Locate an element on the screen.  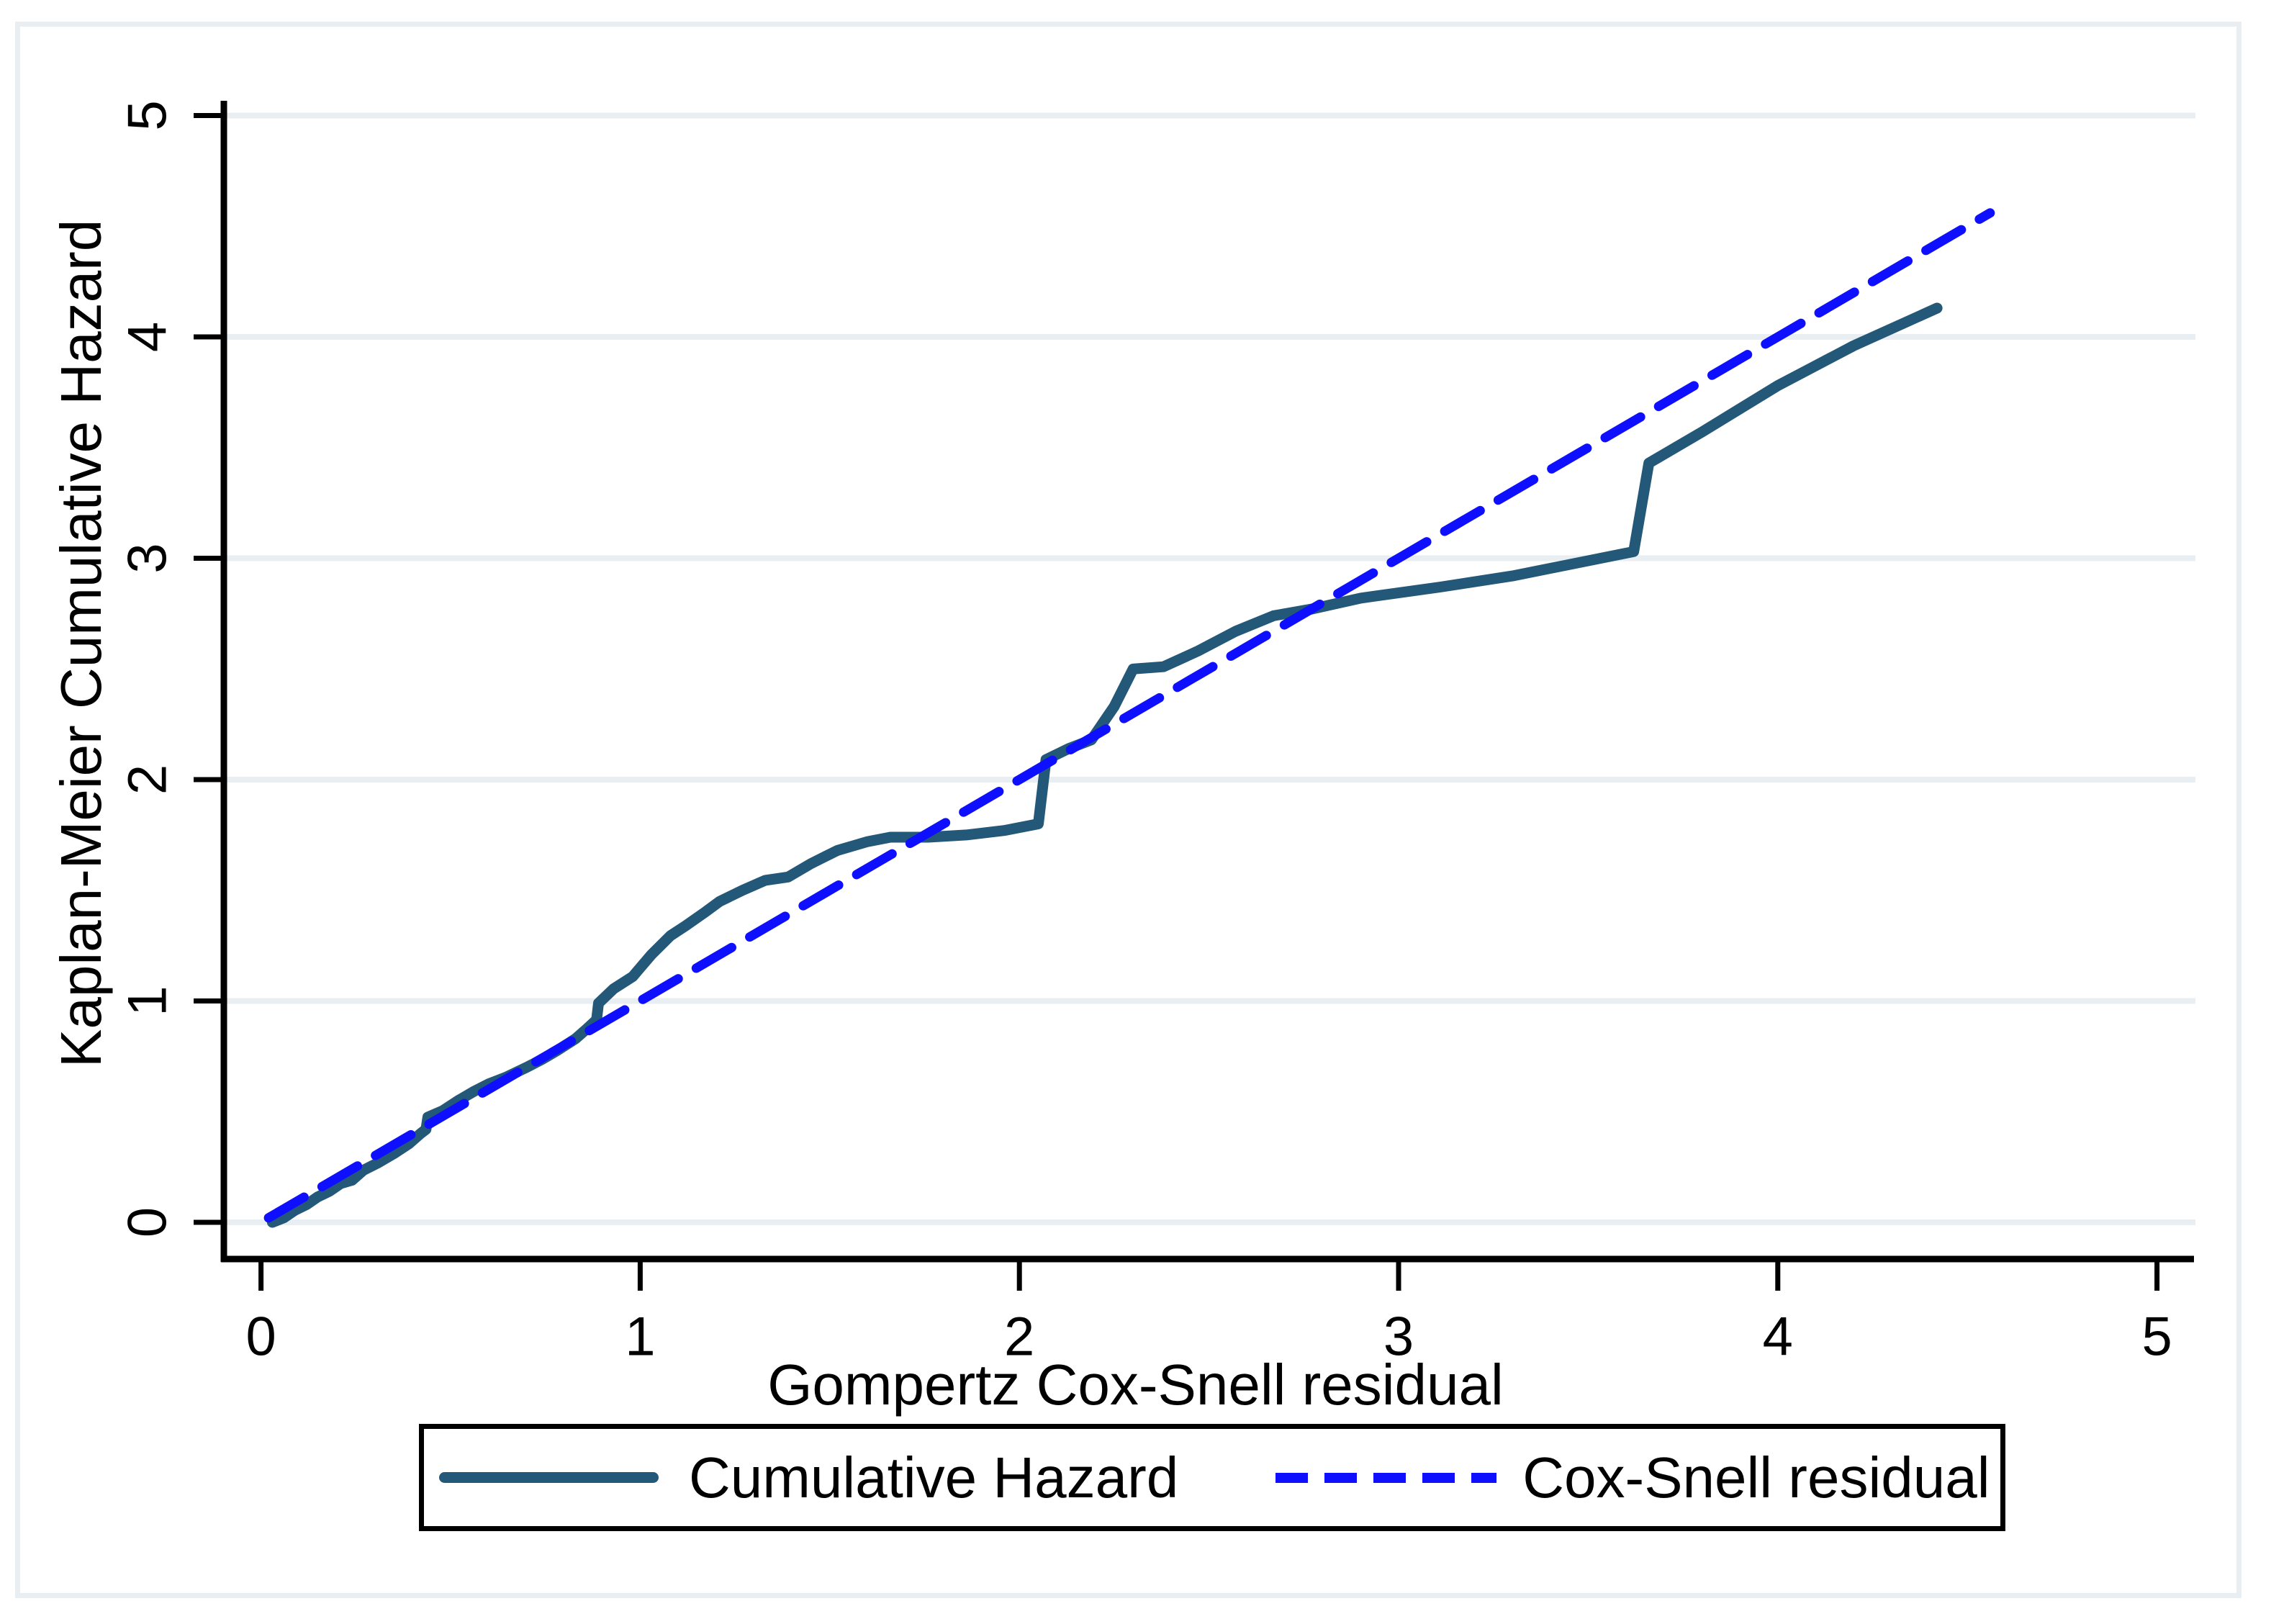
legend-item-cumulative-hazard: Cumulative Hazard is located at coordinates (801, 1478).